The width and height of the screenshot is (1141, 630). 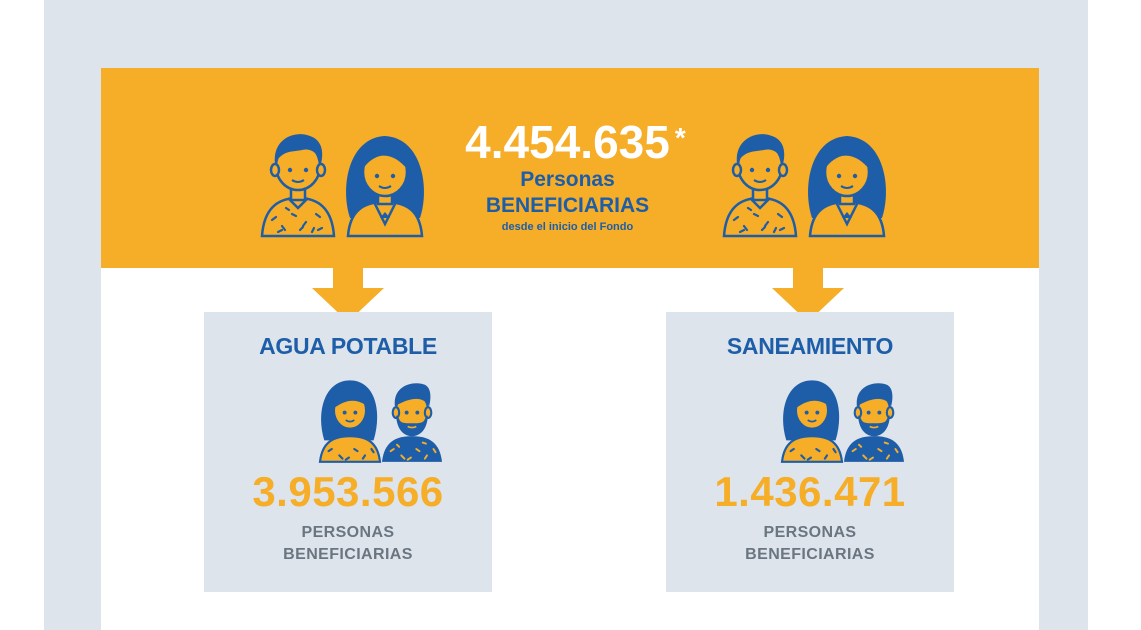 What do you see at coordinates (567, 227) in the screenshot?
I see `total-label-since: desde el inicio del Fondo` at bounding box center [567, 227].